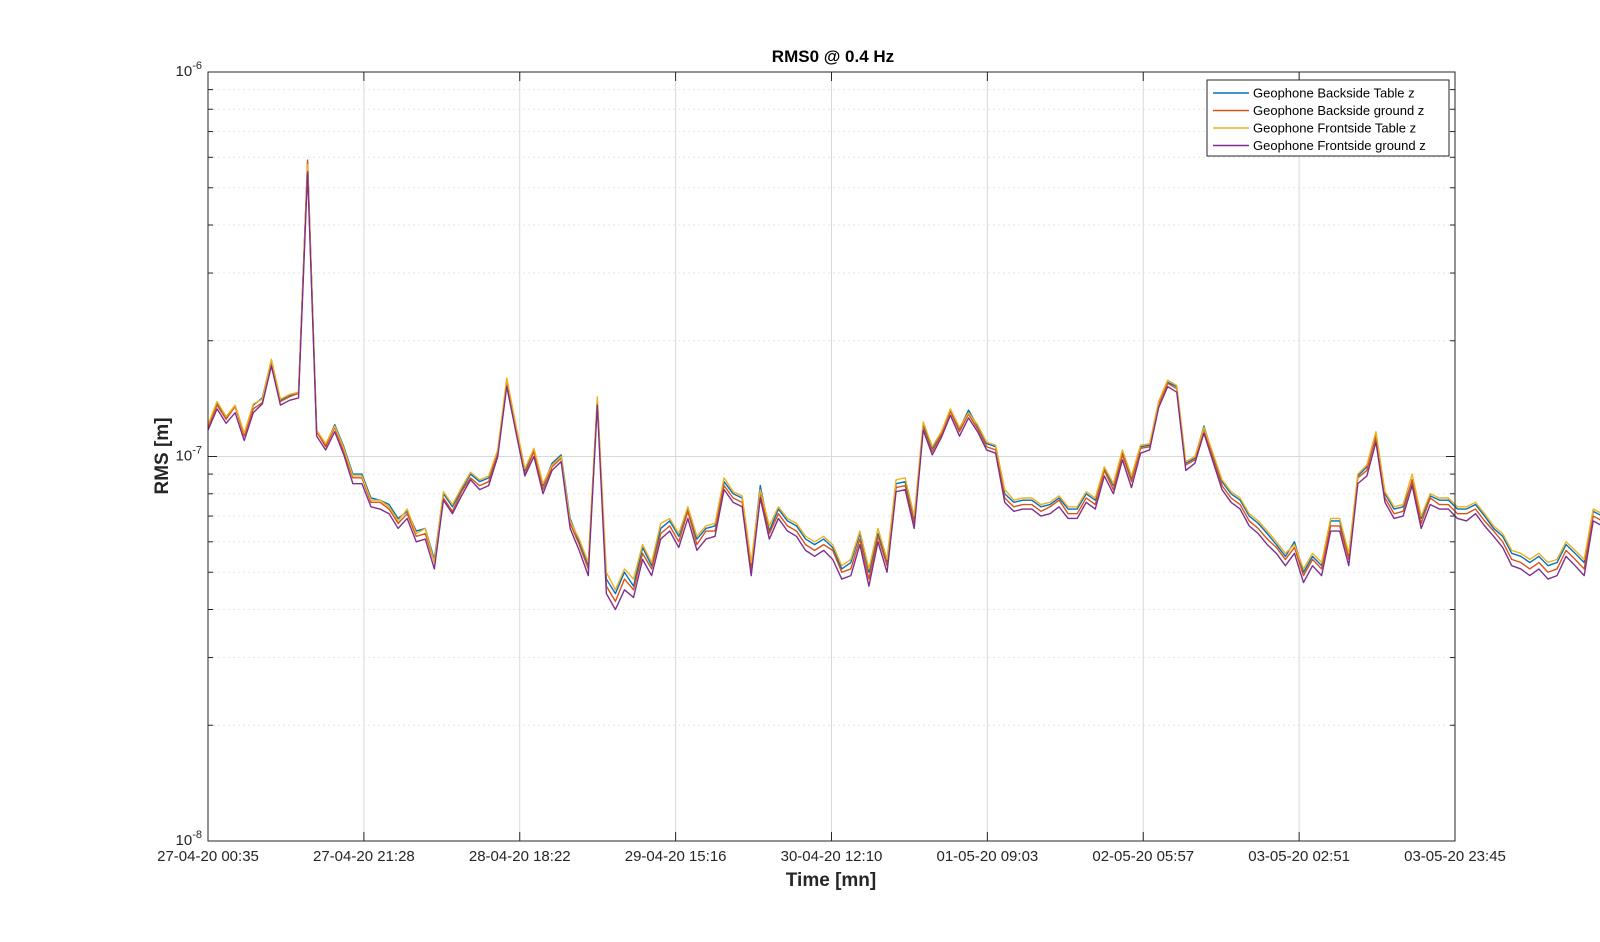  I want to click on x-tick-label: 01-05-20 09:03, so click(988, 856).